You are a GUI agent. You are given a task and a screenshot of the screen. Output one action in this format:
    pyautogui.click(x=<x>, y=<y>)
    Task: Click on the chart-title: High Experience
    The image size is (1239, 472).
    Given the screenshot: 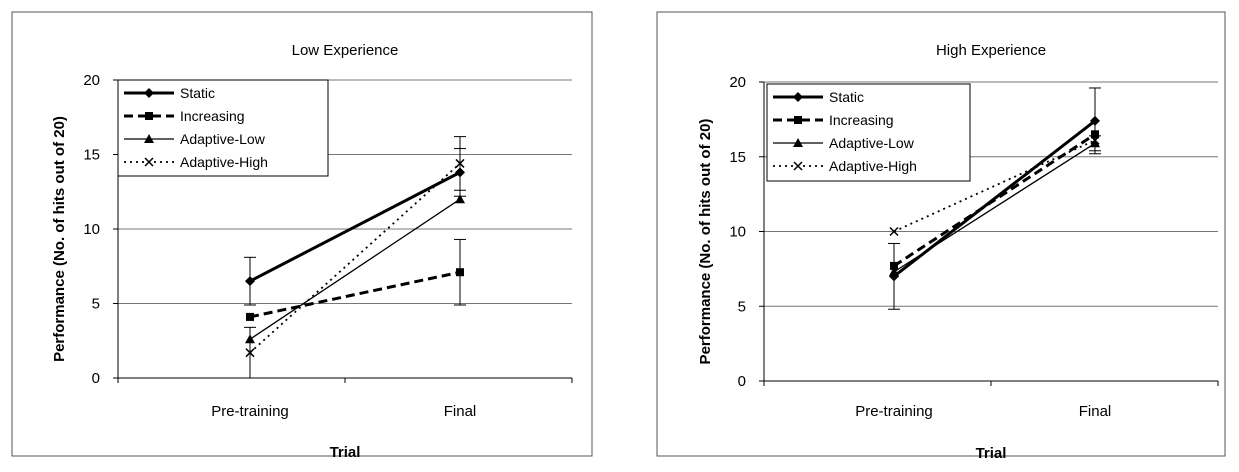 What is the action you would take?
    pyautogui.click(x=991, y=50)
    